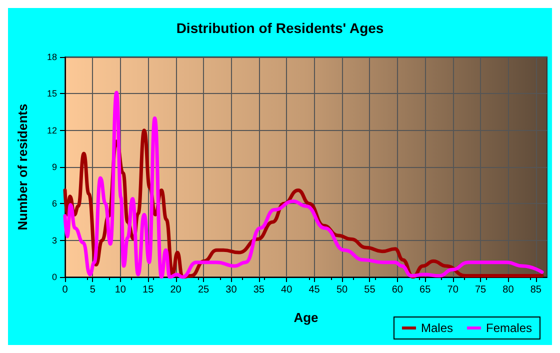 The image size is (560, 353). Describe the element at coordinates (176, 290) in the screenshot. I see `x-tick-label: 20` at that location.